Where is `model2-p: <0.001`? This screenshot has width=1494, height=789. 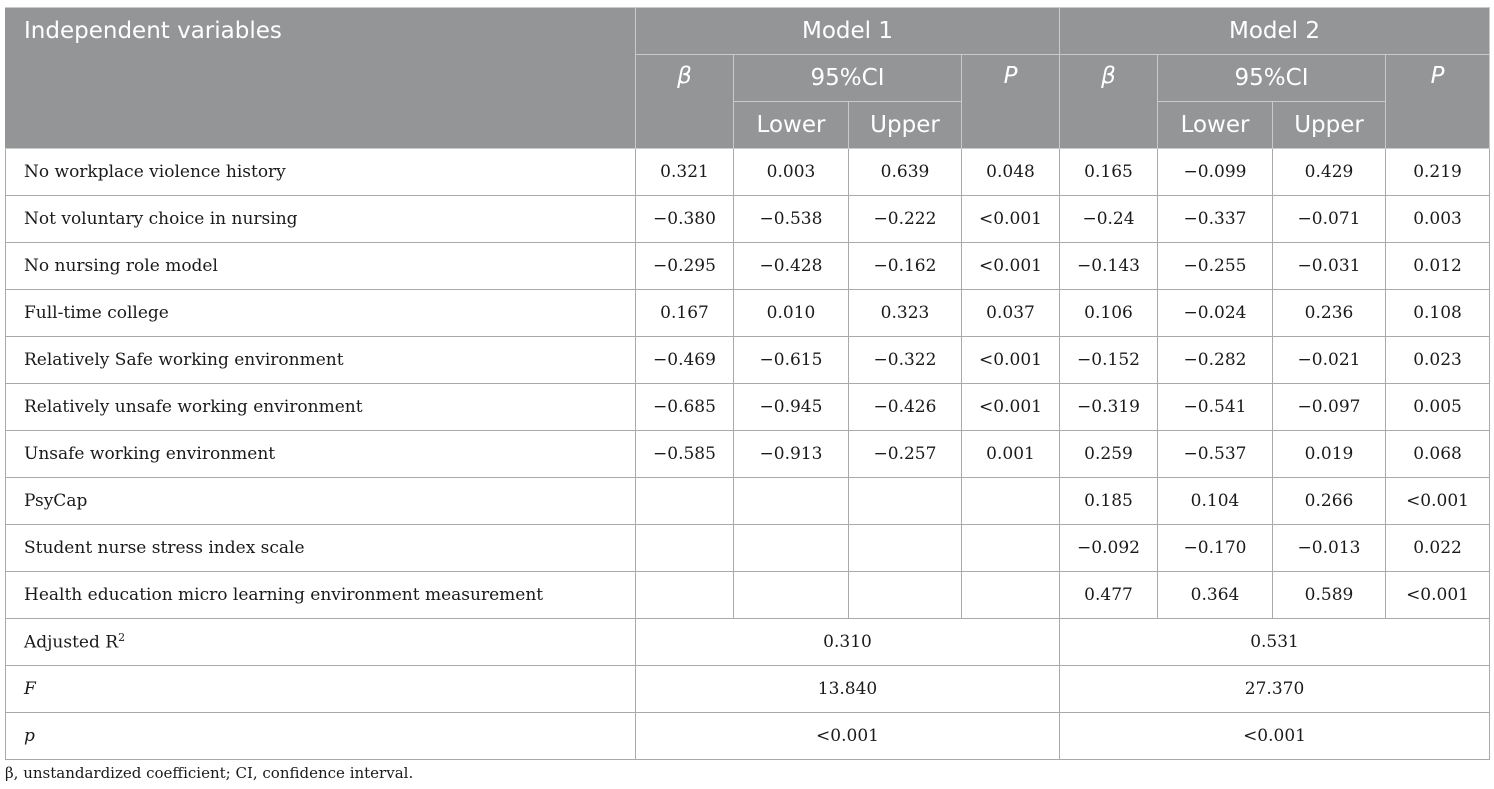
model2-p: <0.001 is located at coordinates (1275, 736).